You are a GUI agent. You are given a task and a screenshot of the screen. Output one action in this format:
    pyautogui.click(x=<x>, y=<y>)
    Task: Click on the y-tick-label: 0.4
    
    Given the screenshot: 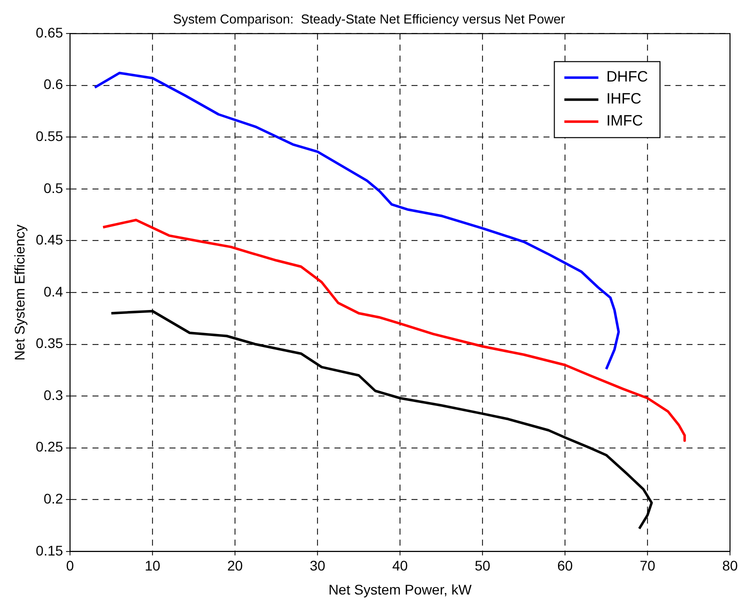 What is the action you would take?
    pyautogui.click(x=54, y=291)
    